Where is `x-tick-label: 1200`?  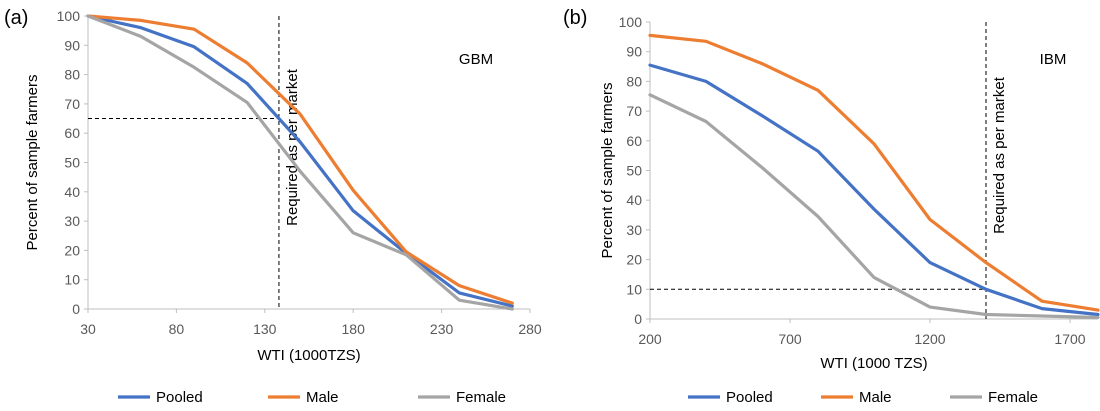 x-tick-label: 1200 is located at coordinates (929, 339).